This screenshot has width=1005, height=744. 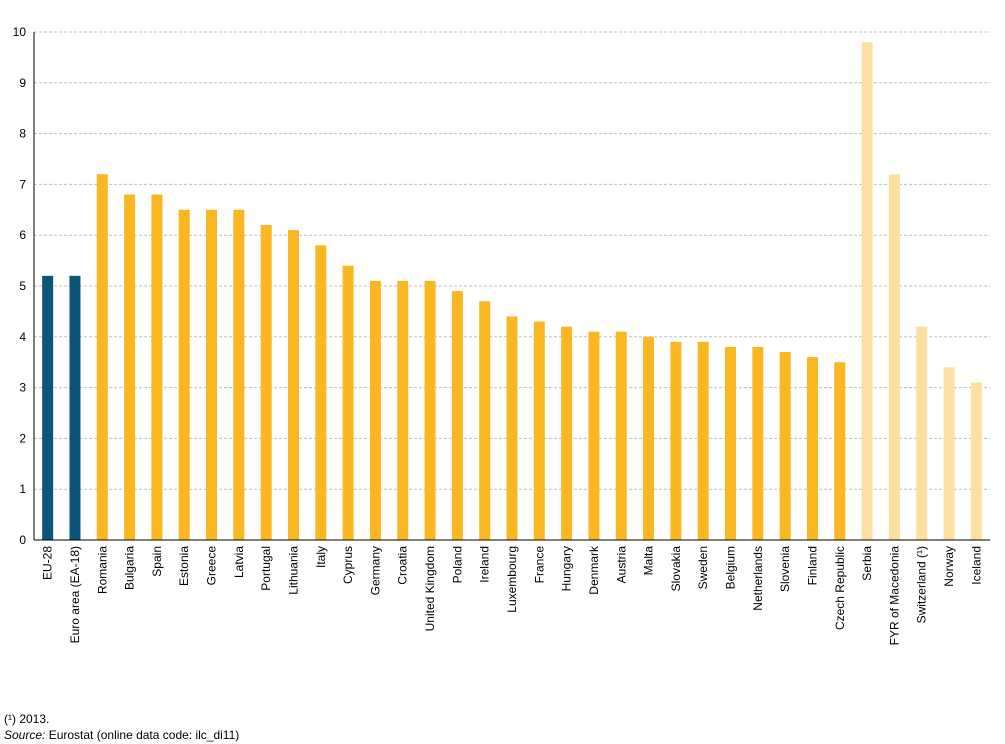 What do you see at coordinates (157, 561) in the screenshot?
I see `category-label: Spain` at bounding box center [157, 561].